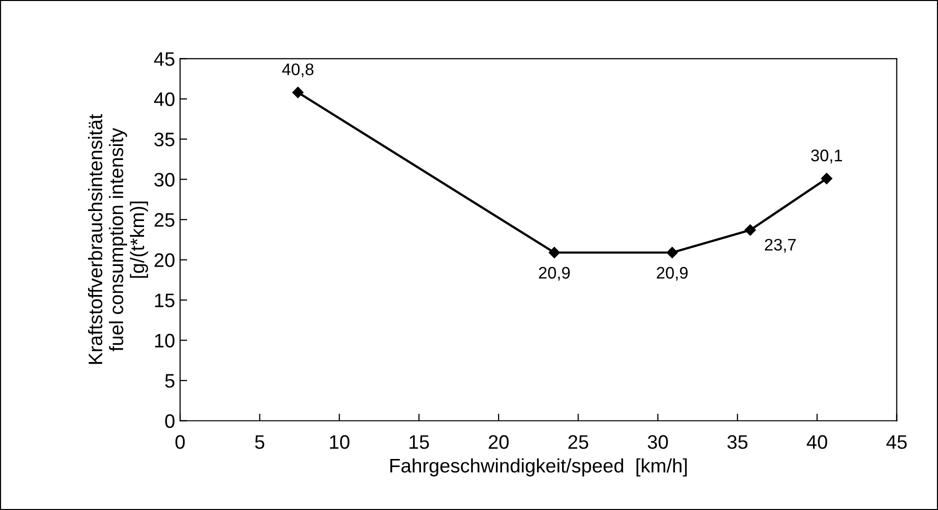 The image size is (938, 510). I want to click on data-label: 30,1, so click(826, 157).